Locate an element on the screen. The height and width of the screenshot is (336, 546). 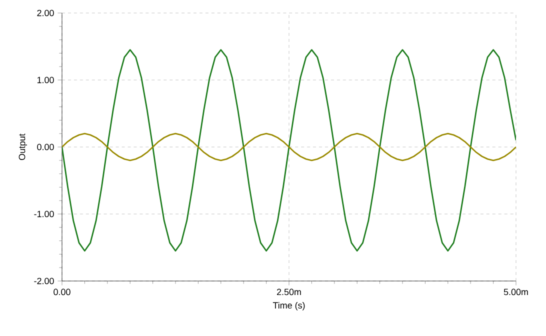
x-tick-label: 2.50m is located at coordinates (288, 292).